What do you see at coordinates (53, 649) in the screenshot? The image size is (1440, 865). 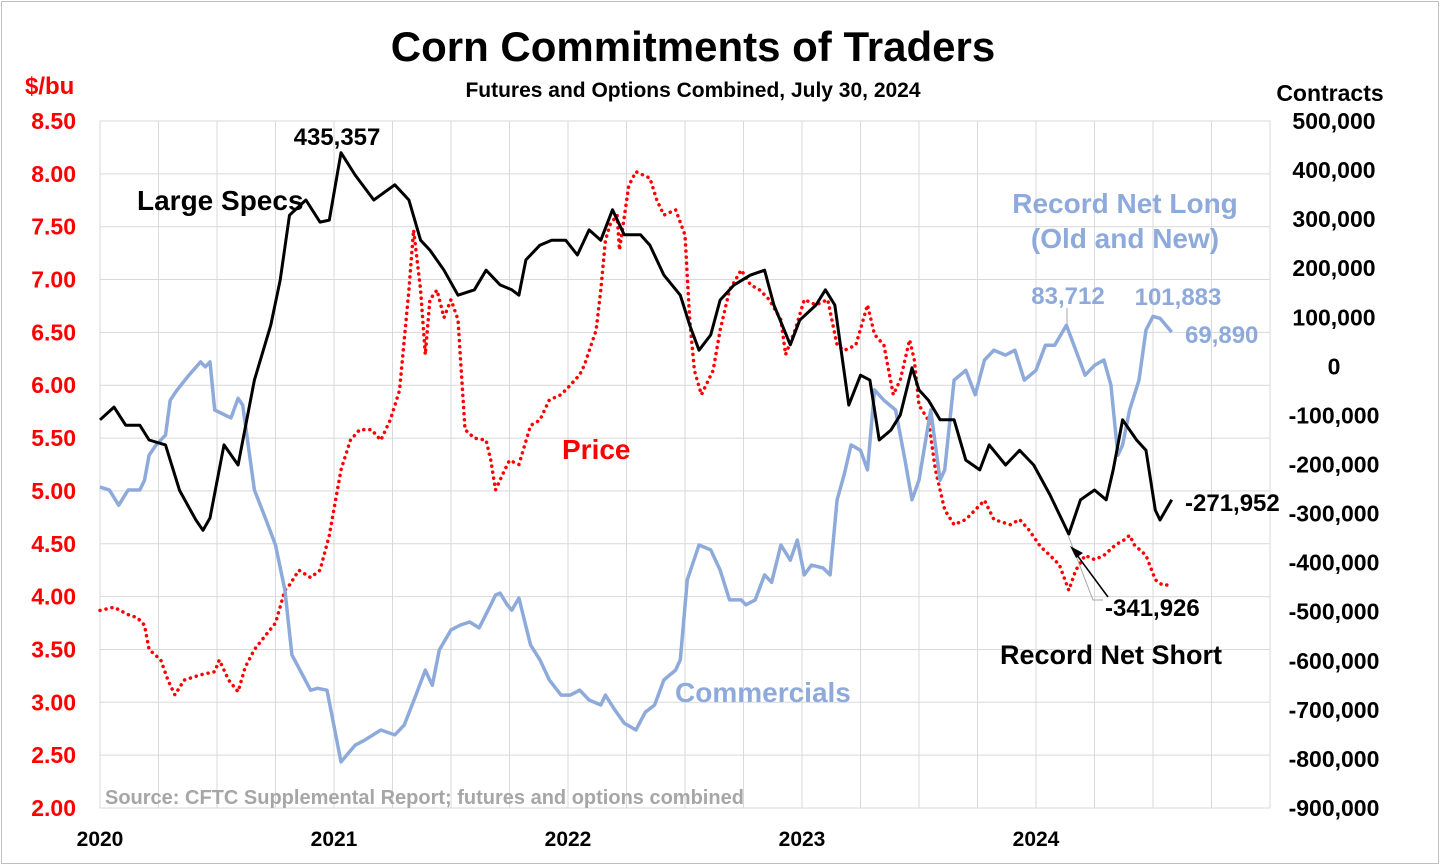 I see `left-tick-label: 3.50` at bounding box center [53, 649].